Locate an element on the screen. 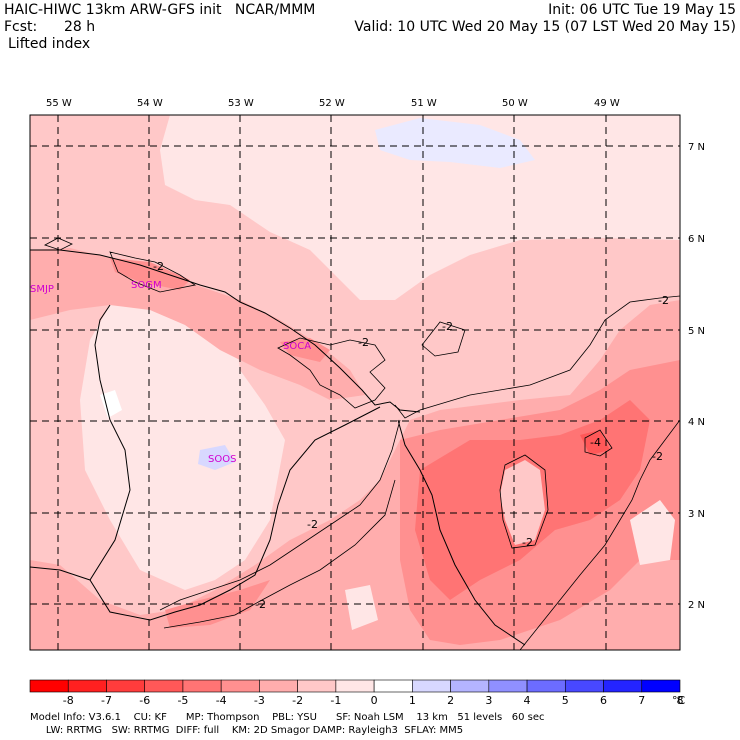 The image size is (740, 740). colorbar-tick-label: 1 is located at coordinates (412, 700).